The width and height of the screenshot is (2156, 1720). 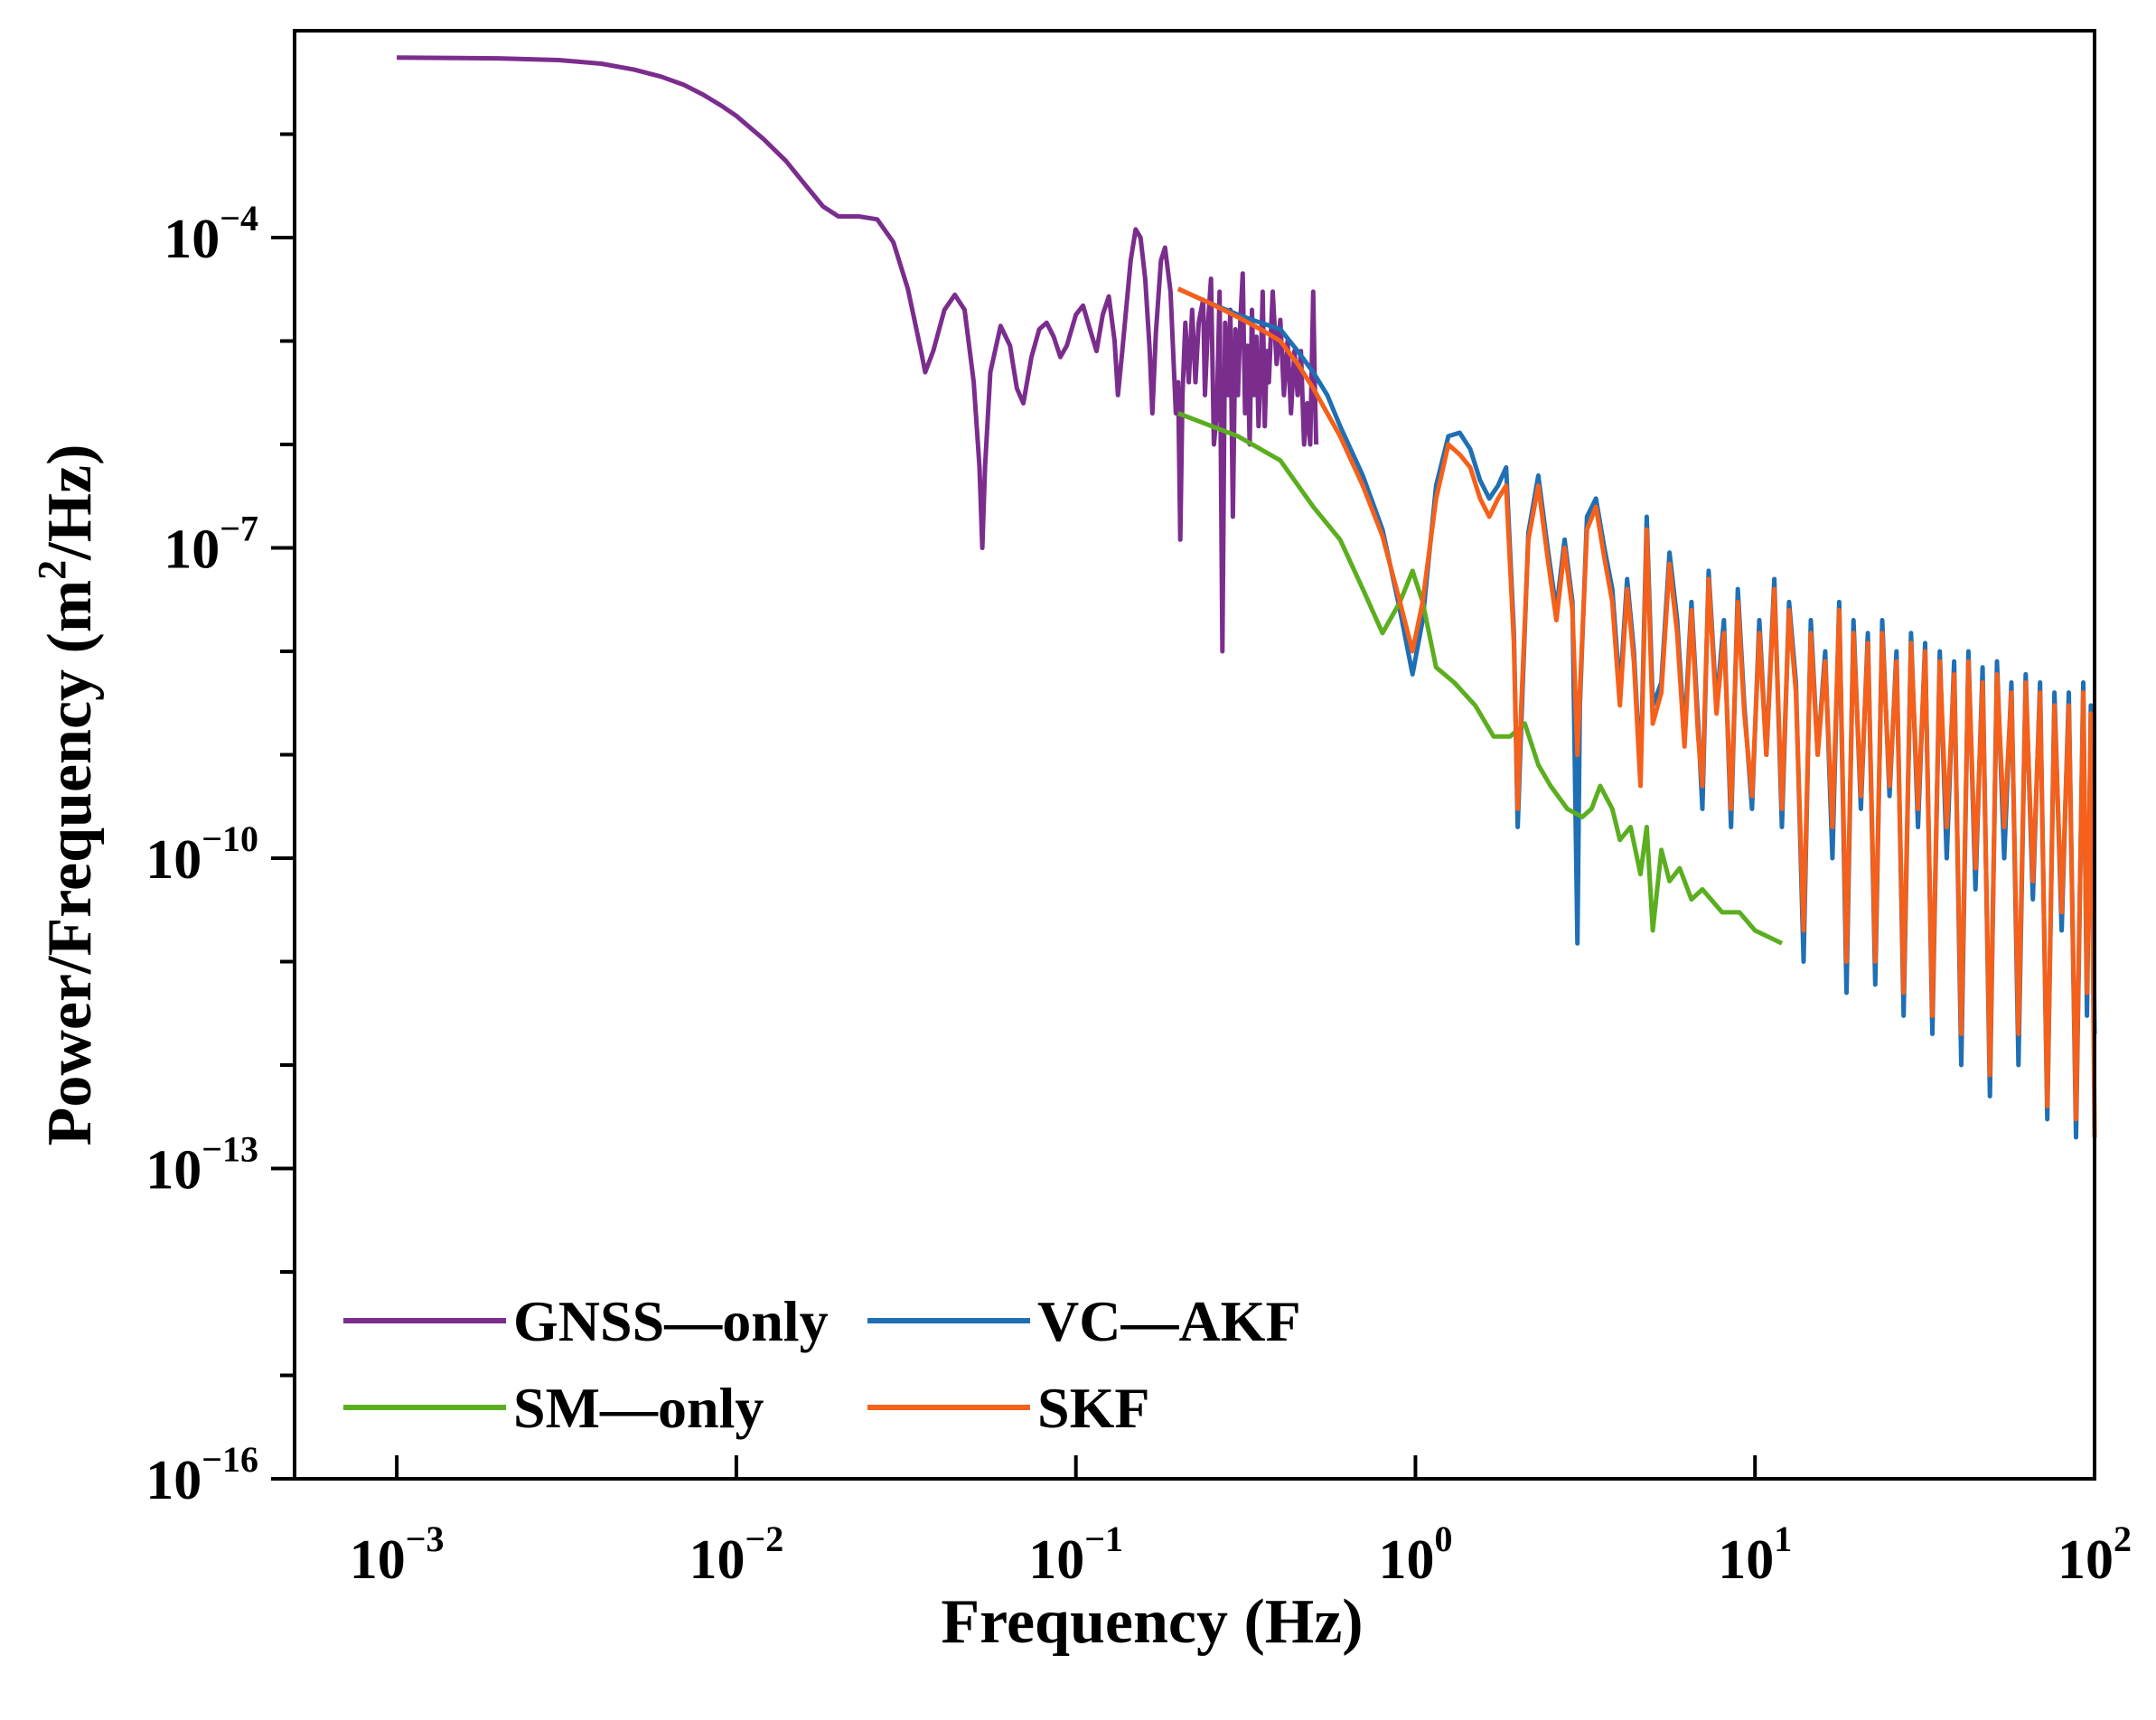 I want to click on x-tick-exponent: 0, so click(x=1443, y=1539).